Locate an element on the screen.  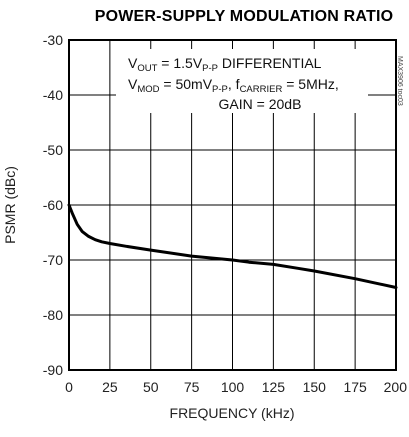
annotation-background is located at coordinates (242, 81).